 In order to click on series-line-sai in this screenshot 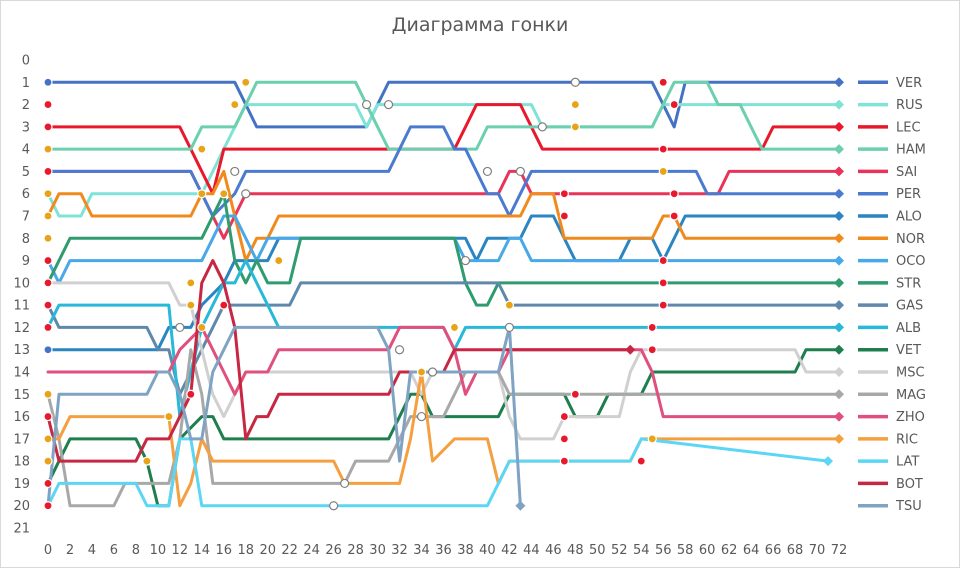, I will do `click(443, 204)`.